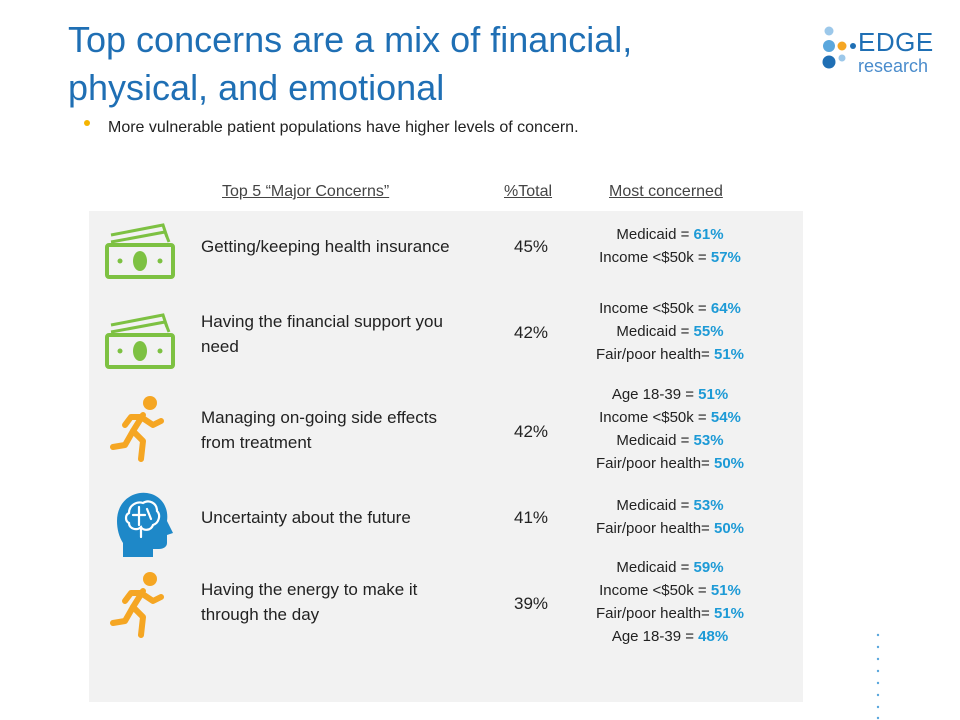 This screenshot has height=720, width=960. What do you see at coordinates (893, 66) in the screenshot?
I see `logo-subtext: research` at bounding box center [893, 66].